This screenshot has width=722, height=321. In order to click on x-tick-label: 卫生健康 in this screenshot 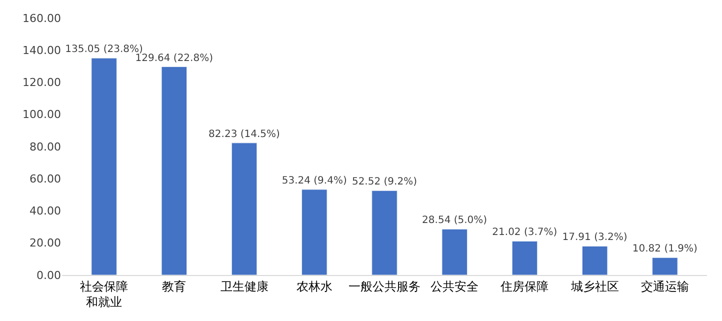, I will do `click(244, 286)`.